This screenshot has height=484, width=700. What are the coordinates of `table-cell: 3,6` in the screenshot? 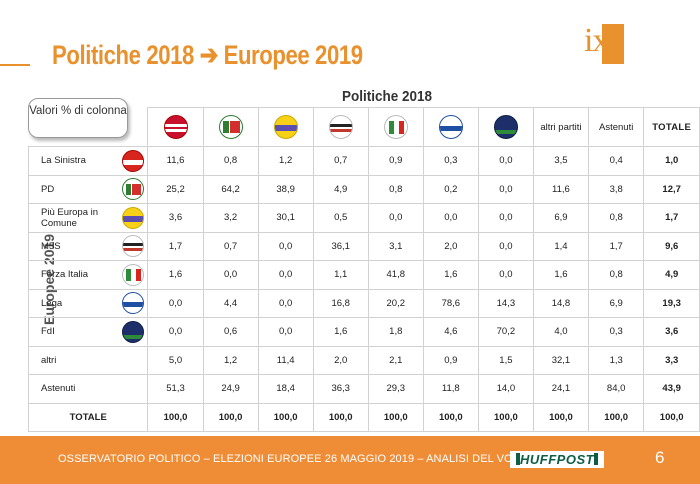 It's located at (671, 332).